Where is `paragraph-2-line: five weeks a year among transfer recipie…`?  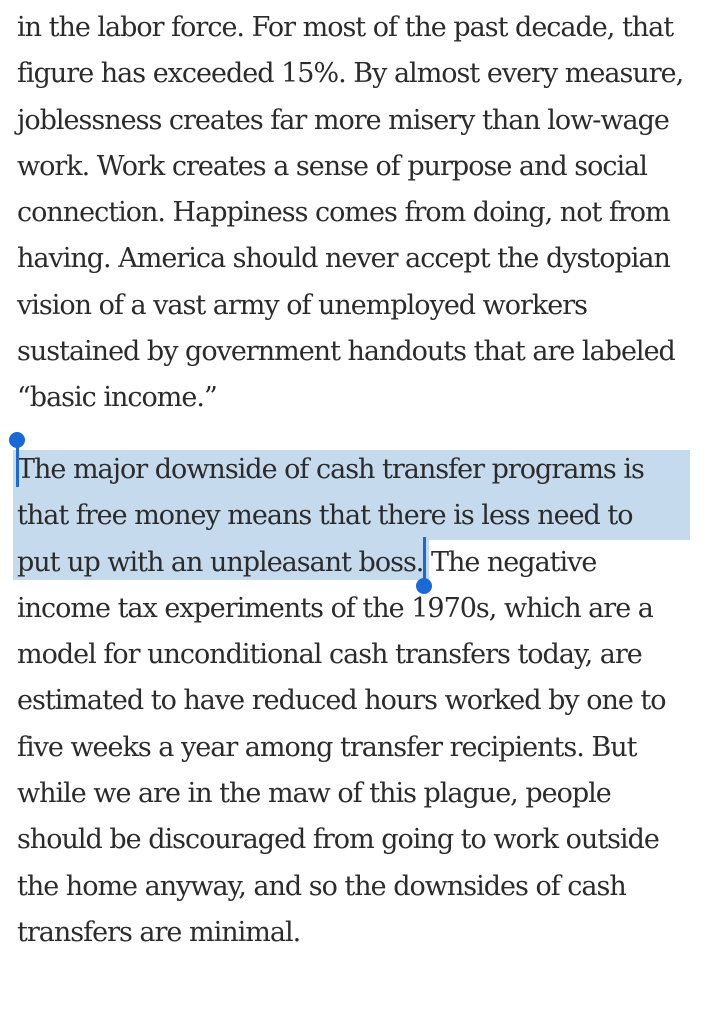 paragraph-2-line: five weeks a year among transfer recipie… is located at coordinates (327, 747).